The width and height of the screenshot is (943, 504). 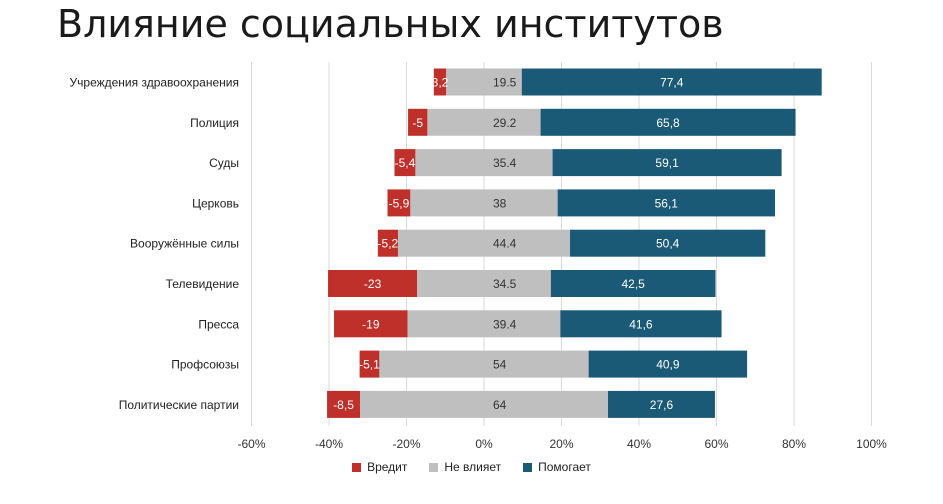 I want to click on x-tick-label: 0%, so click(x=484, y=444).